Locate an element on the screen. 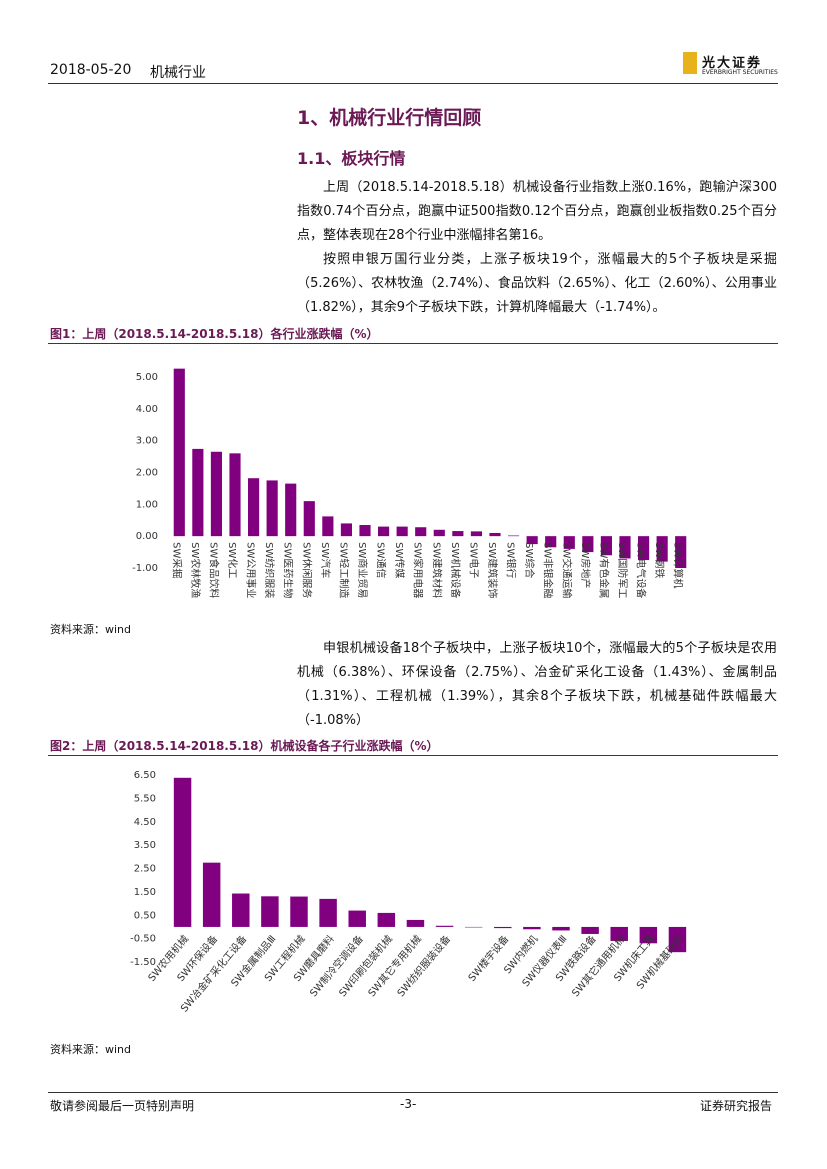  x-tick-label: SW钢铁 is located at coordinates (659, 560).